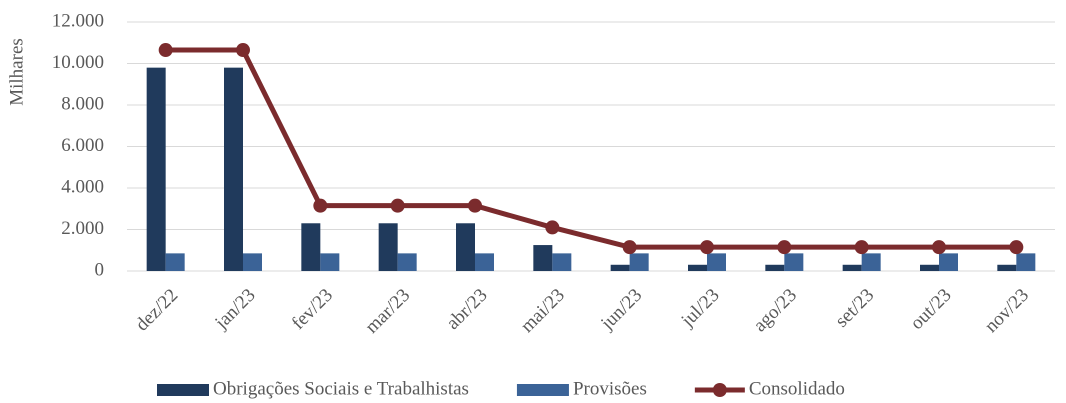  Describe the element at coordinates (78, 62) in the screenshot. I see `y-tick-label: 10.000` at that location.